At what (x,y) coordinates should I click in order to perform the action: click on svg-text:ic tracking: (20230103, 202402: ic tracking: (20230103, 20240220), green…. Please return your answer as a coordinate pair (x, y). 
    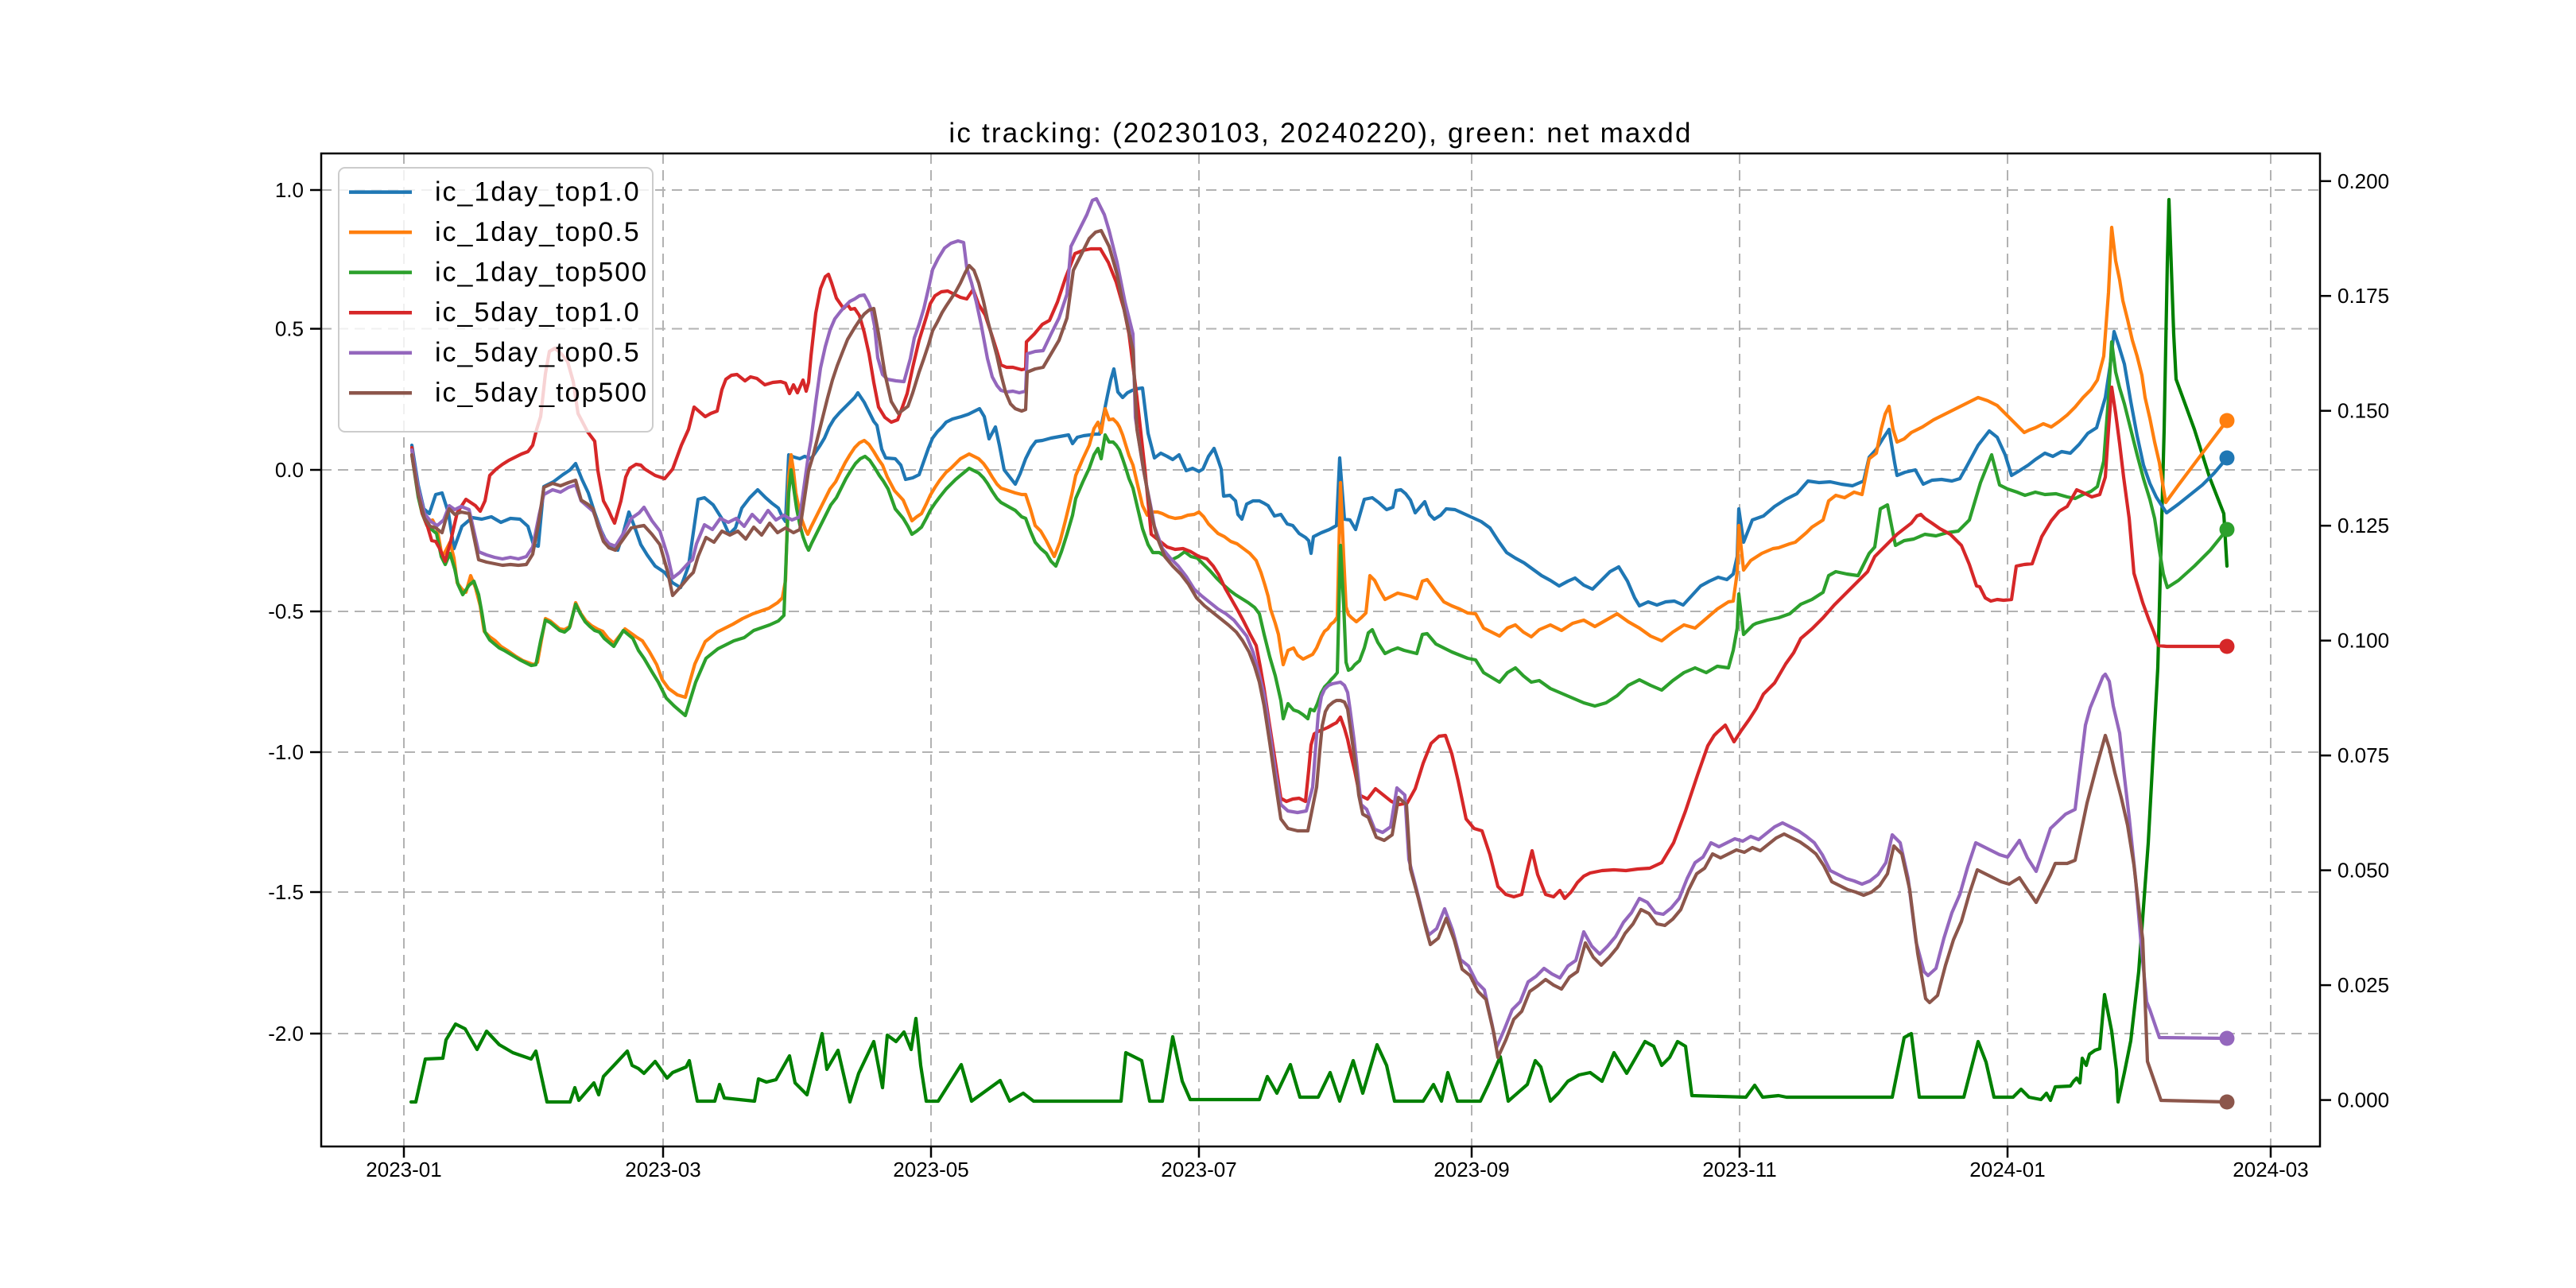
    Looking at the image, I should click on (1321, 133).